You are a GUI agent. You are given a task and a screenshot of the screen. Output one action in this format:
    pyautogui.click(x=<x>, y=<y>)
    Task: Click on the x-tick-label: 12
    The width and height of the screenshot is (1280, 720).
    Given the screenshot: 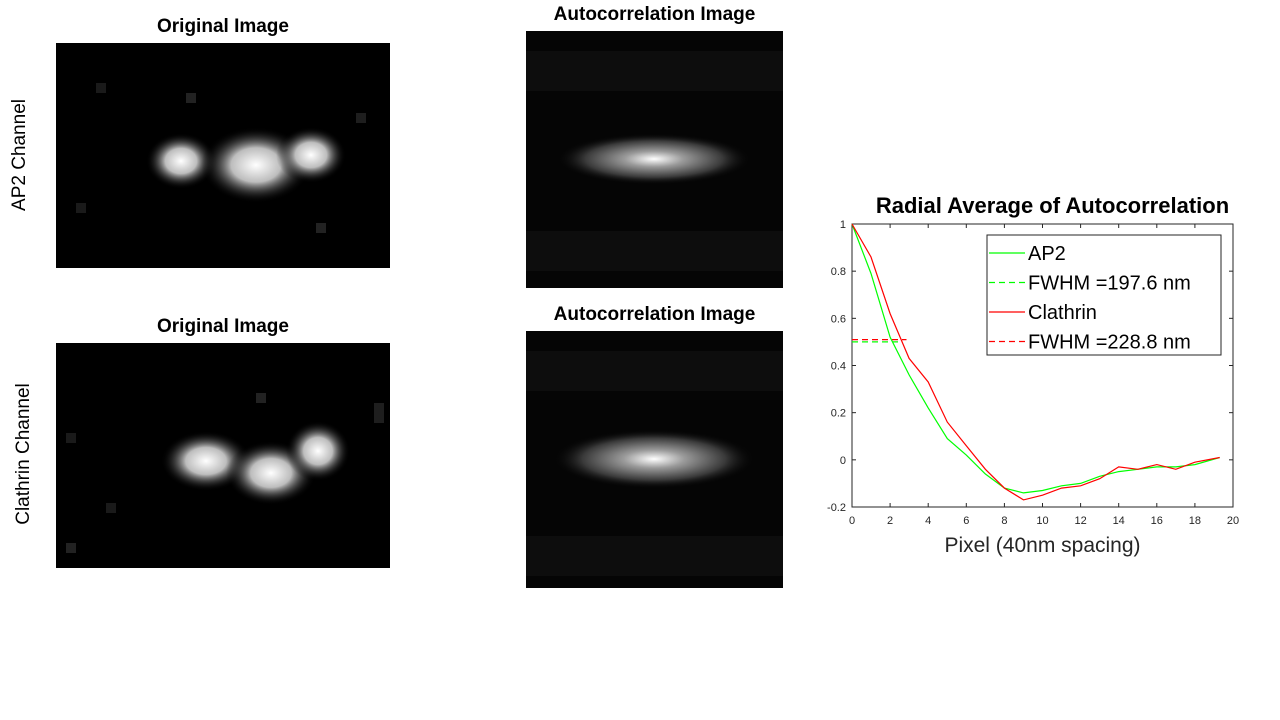 What is the action you would take?
    pyautogui.click(x=1080, y=521)
    